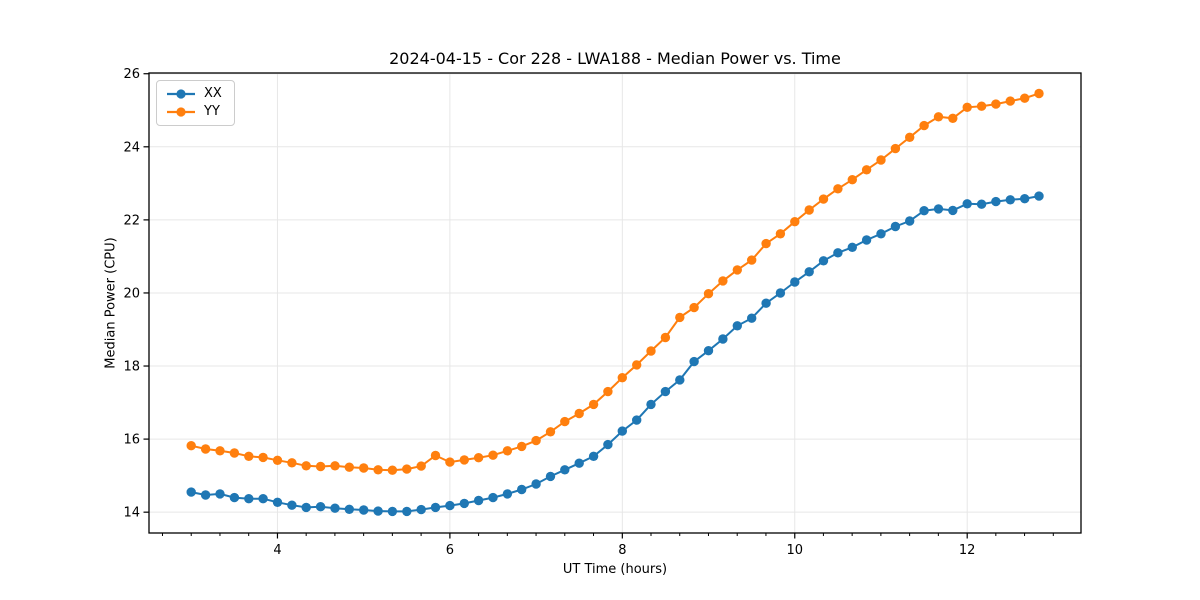  What do you see at coordinates (131, 367) in the screenshot?
I see `y-tick-label: 18` at bounding box center [131, 367].